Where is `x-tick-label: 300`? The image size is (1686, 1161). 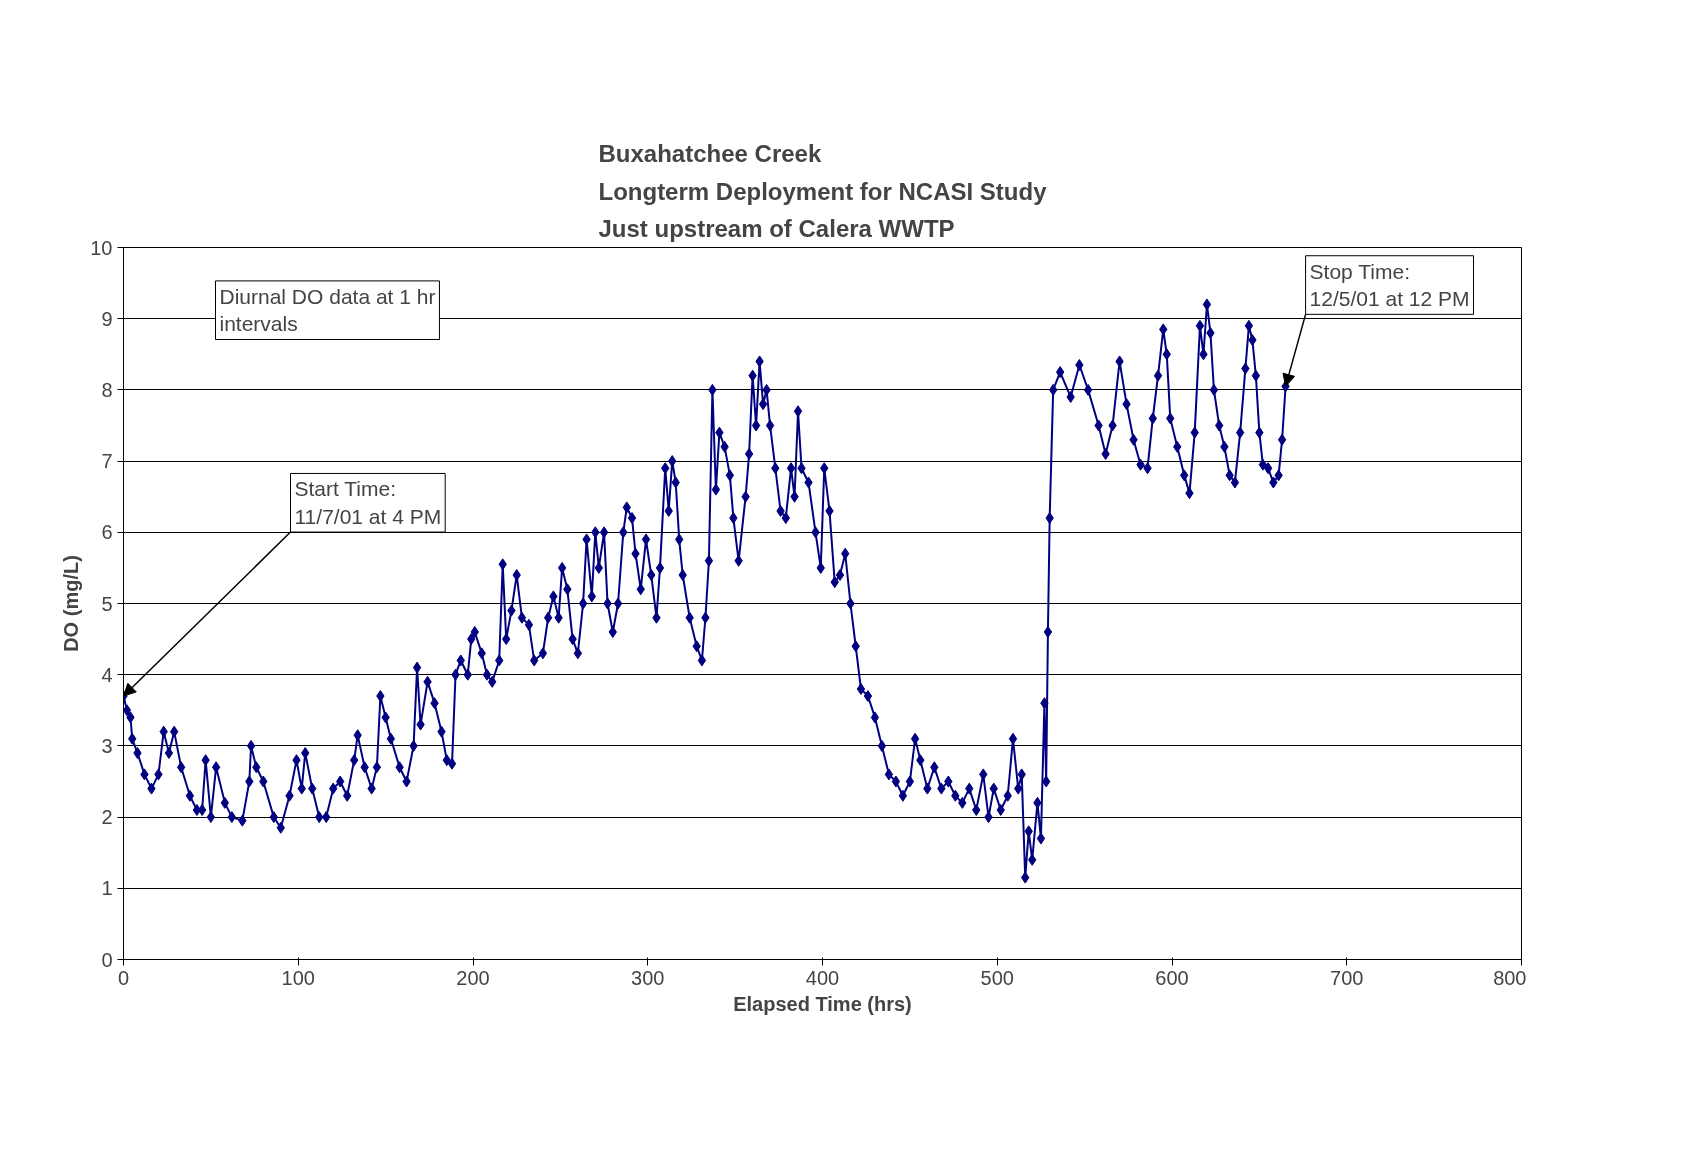 x-tick-label: 300 is located at coordinates (648, 977).